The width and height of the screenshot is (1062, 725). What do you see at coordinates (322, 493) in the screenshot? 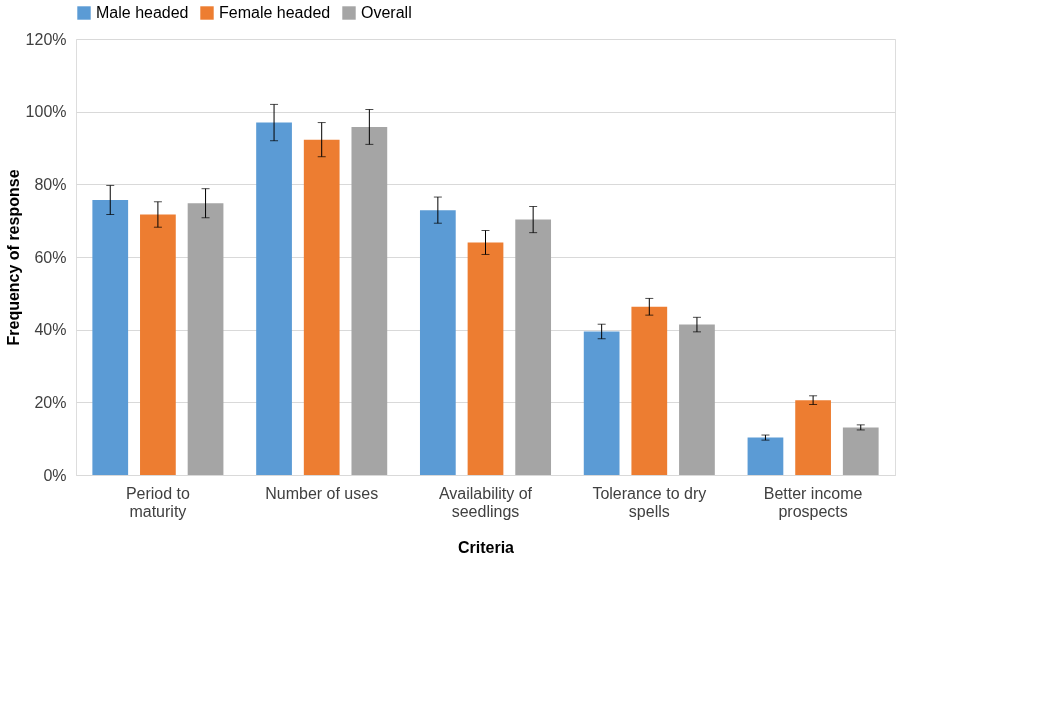
I see `x-tick-label: Number of uses` at bounding box center [322, 493].